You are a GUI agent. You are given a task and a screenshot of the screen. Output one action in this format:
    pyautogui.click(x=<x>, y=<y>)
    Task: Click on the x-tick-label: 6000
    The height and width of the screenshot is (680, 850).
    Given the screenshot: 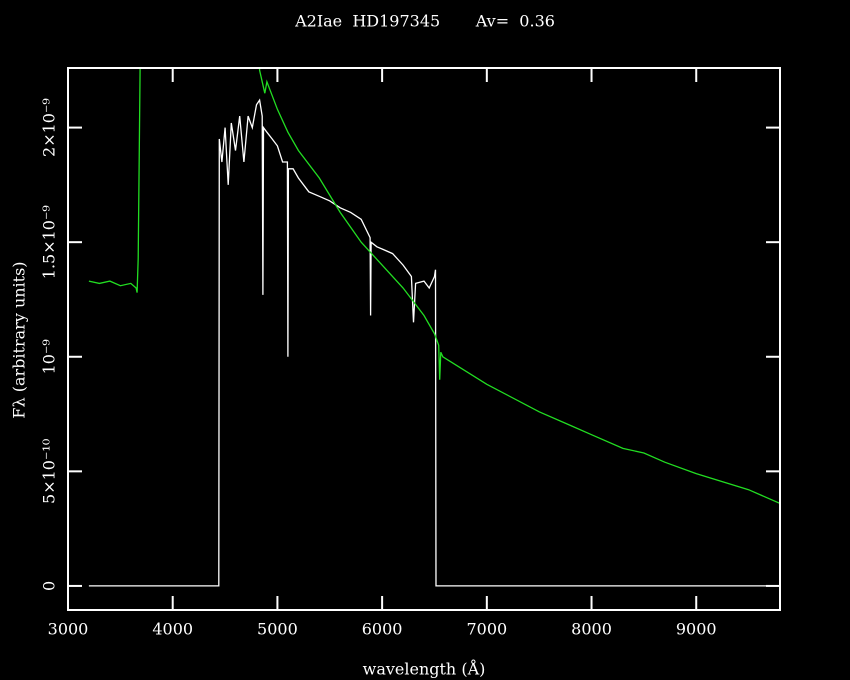 What is the action you would take?
    pyautogui.click(x=382, y=629)
    